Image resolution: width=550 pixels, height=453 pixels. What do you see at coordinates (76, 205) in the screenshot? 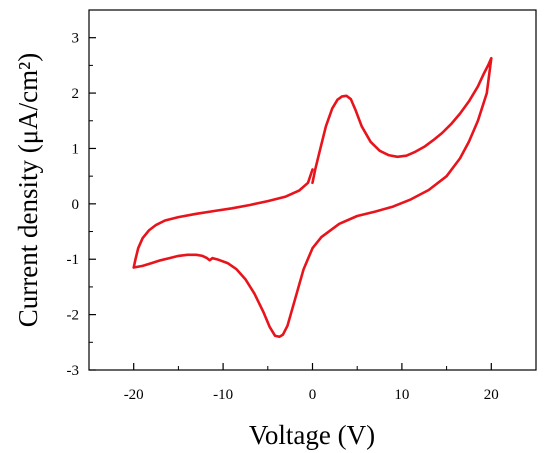
I see `y-tick-label: 0` at bounding box center [76, 205].